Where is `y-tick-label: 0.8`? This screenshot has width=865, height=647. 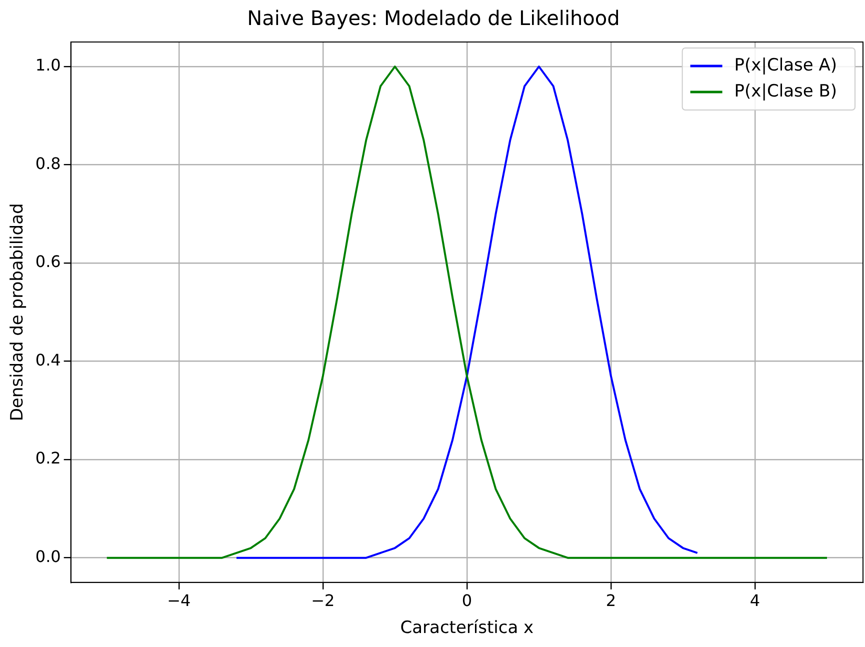
y-tick-label: 0.8 is located at coordinates (48, 163).